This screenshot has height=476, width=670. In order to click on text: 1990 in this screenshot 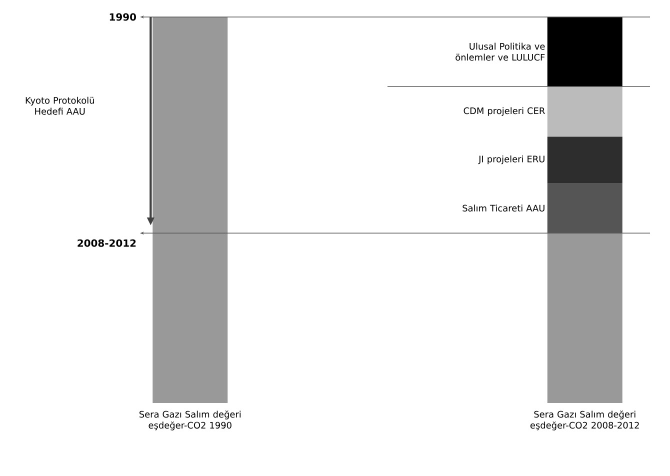, I will do `click(123, 17)`.